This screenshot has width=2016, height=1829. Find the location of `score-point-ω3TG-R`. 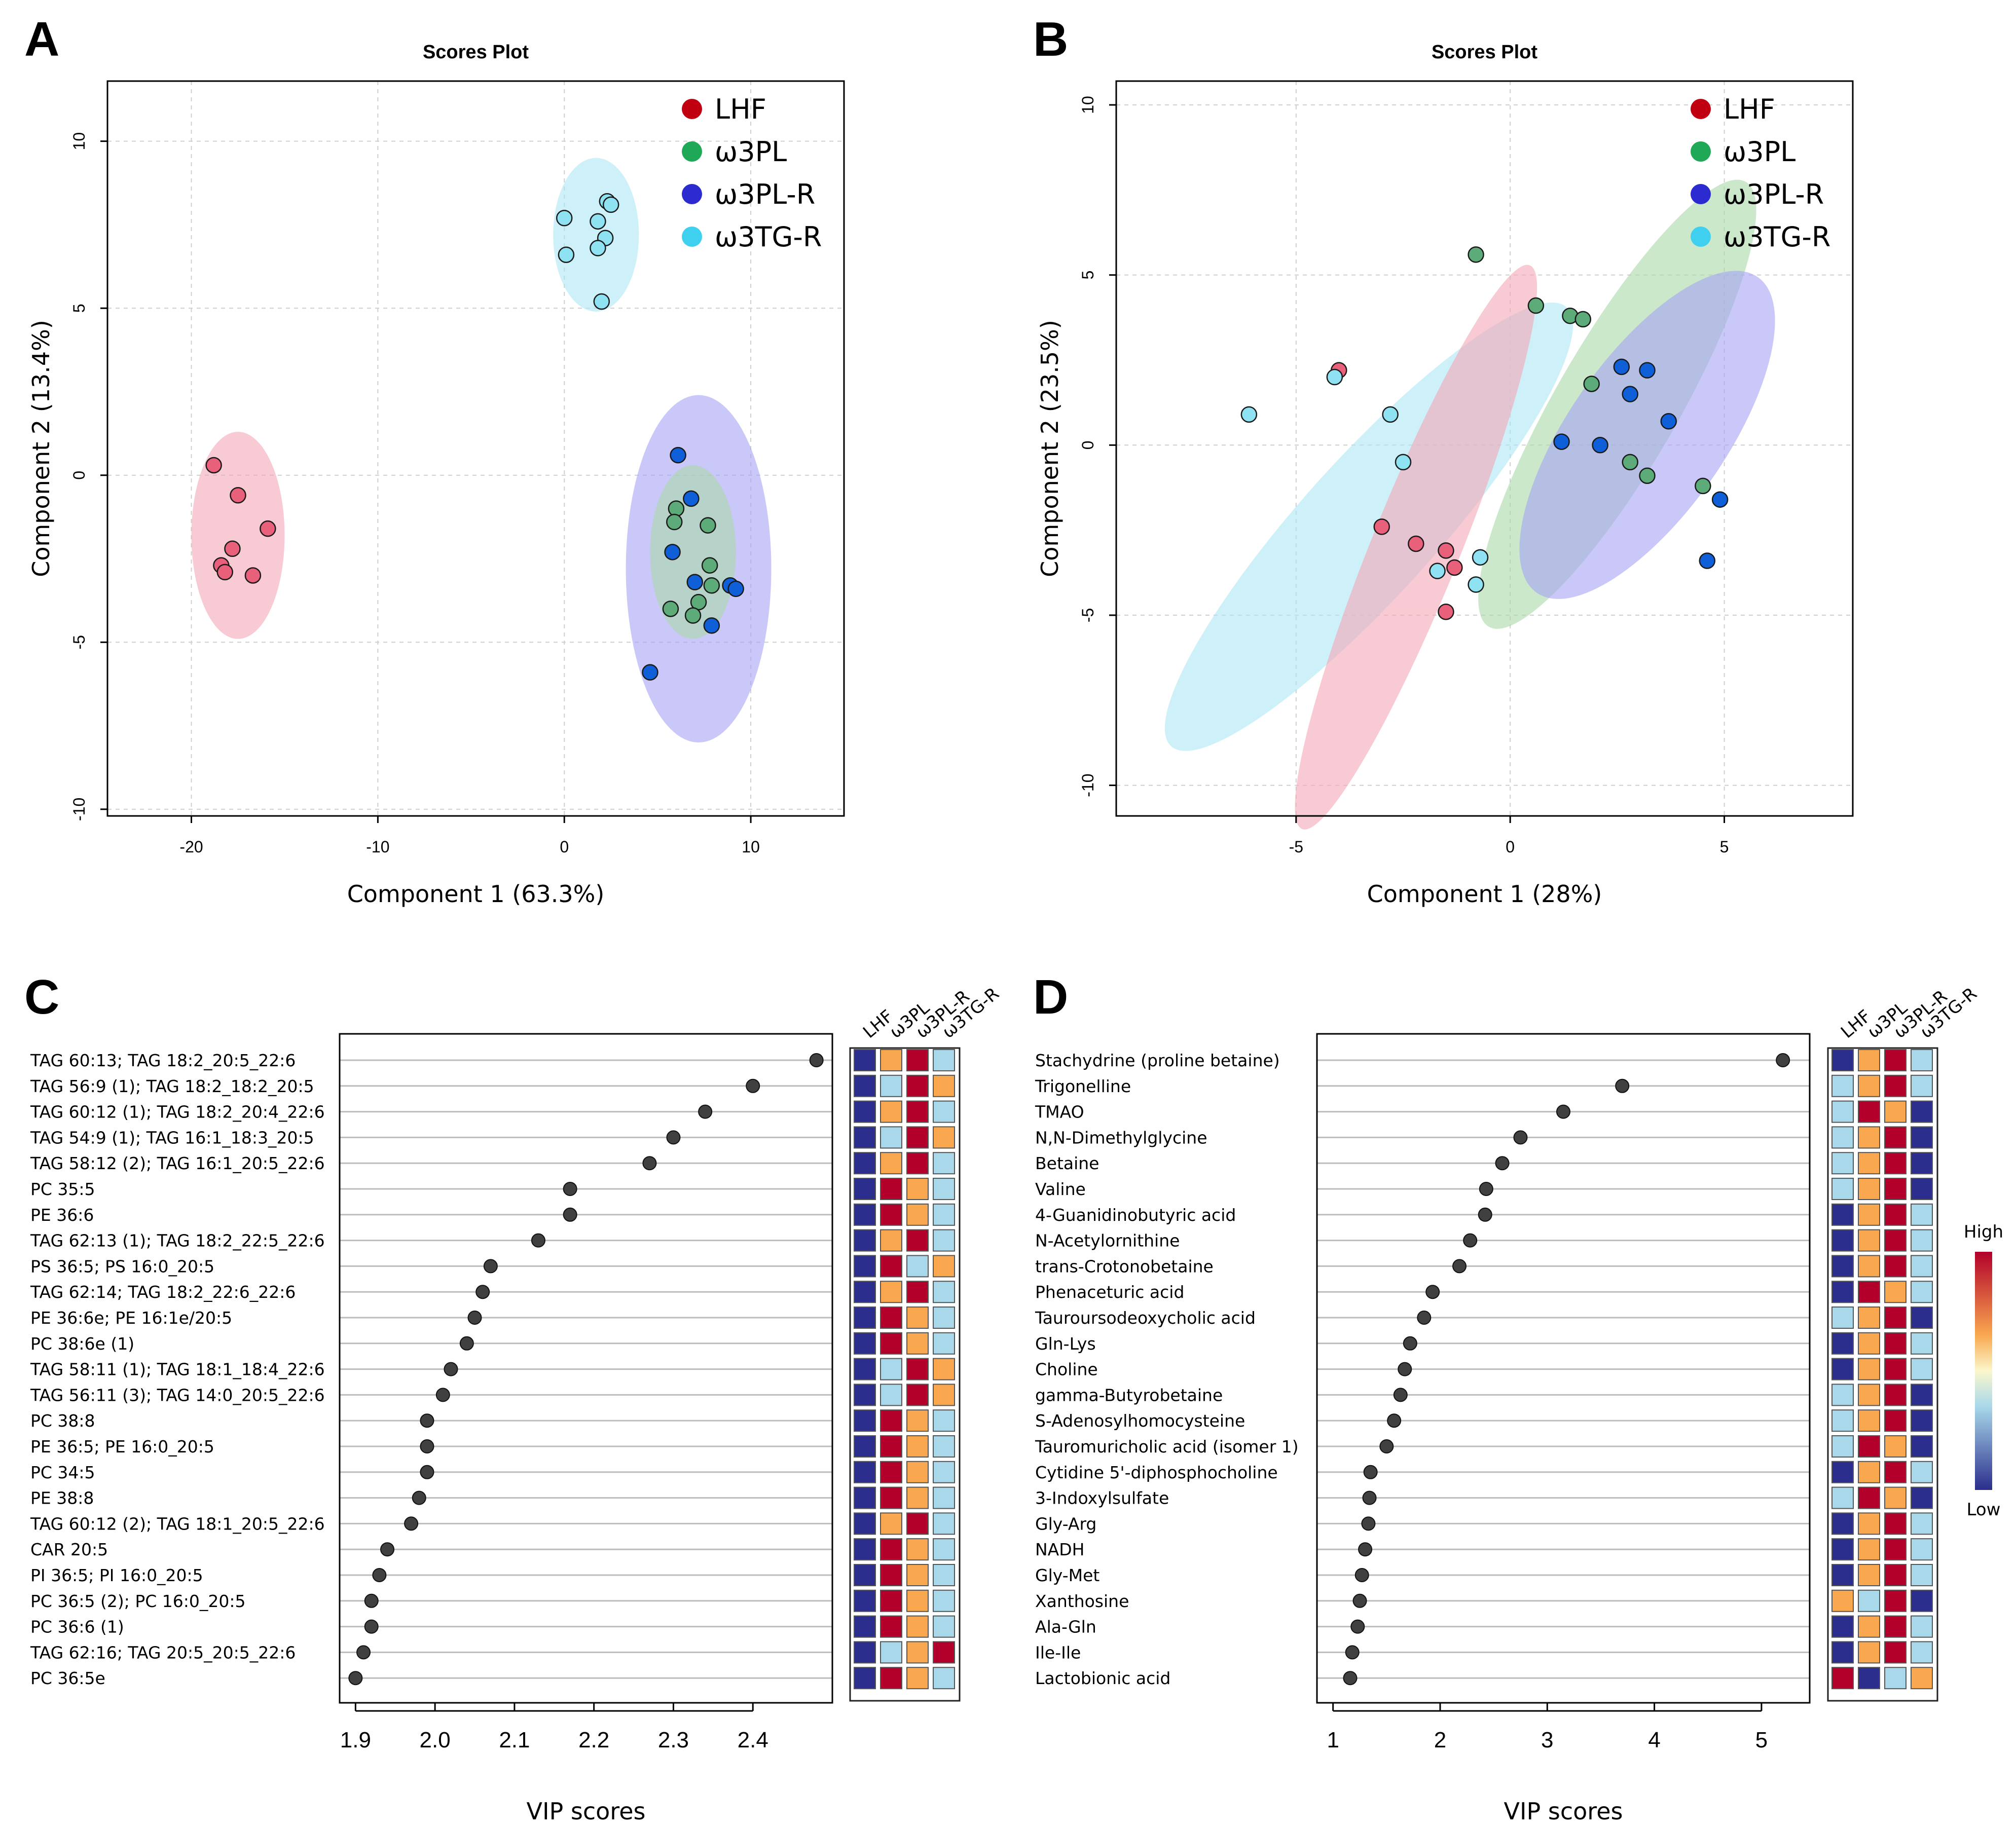

score-point-ω3TG-R is located at coordinates (610, 204).